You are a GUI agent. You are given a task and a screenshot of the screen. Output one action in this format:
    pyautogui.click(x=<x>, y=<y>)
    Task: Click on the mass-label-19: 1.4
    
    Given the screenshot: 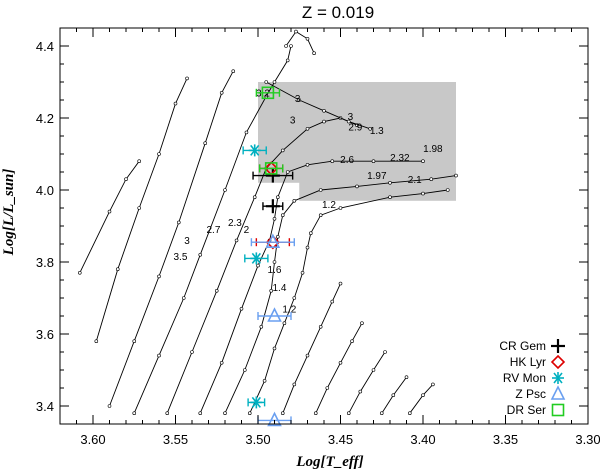 What is the action you would take?
    pyautogui.click(x=279, y=288)
    